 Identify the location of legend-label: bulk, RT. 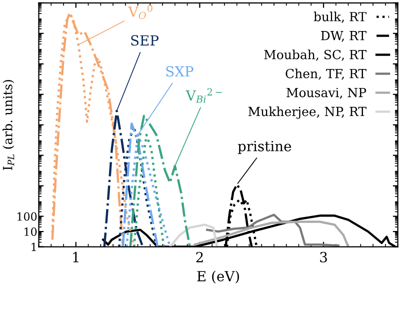
(340, 17).